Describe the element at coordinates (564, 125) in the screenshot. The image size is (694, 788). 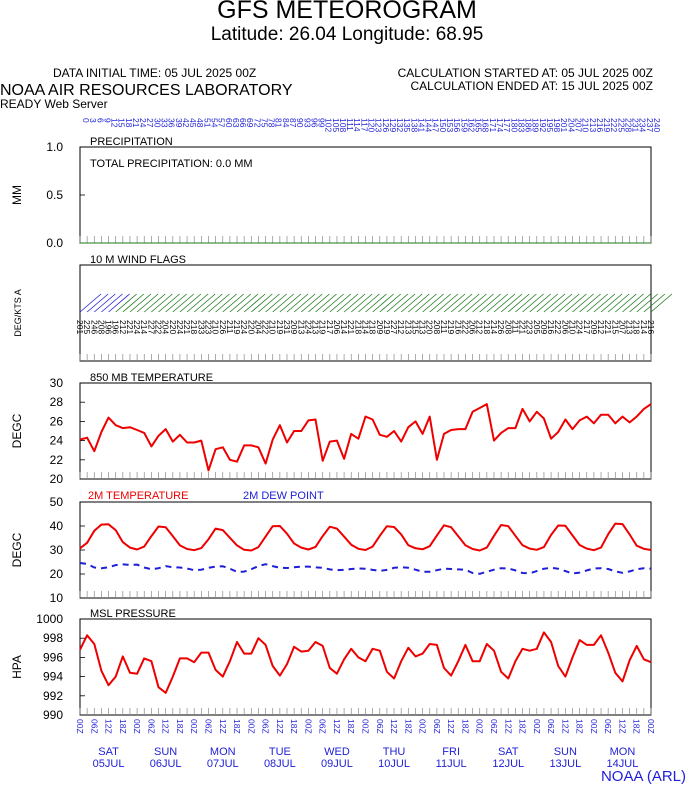
I see `forecast-hour-label: 201` at that location.